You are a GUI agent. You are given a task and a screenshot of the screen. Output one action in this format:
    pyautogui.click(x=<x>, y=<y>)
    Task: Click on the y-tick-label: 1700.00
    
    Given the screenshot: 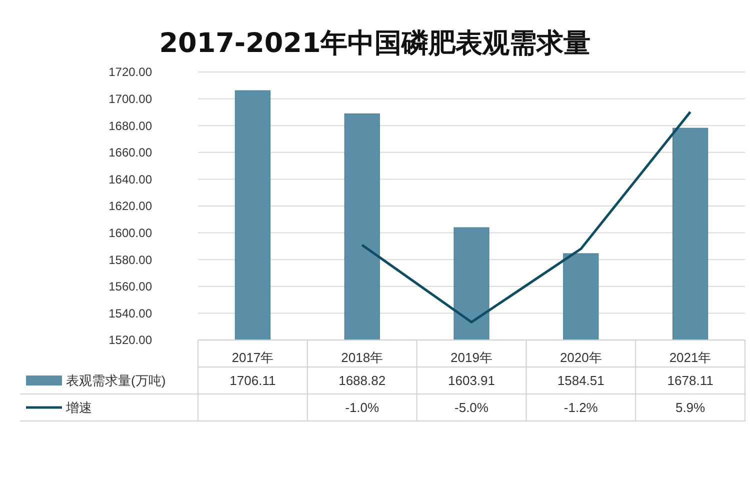 What is the action you would take?
    pyautogui.click(x=130, y=99)
    